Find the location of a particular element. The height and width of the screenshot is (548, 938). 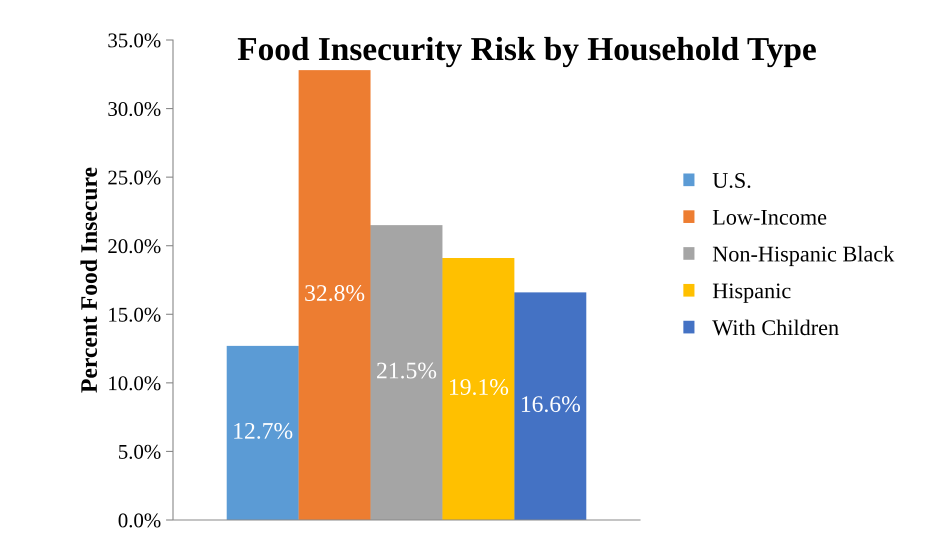

y-tick-label: 35.0% is located at coordinates (134, 40).